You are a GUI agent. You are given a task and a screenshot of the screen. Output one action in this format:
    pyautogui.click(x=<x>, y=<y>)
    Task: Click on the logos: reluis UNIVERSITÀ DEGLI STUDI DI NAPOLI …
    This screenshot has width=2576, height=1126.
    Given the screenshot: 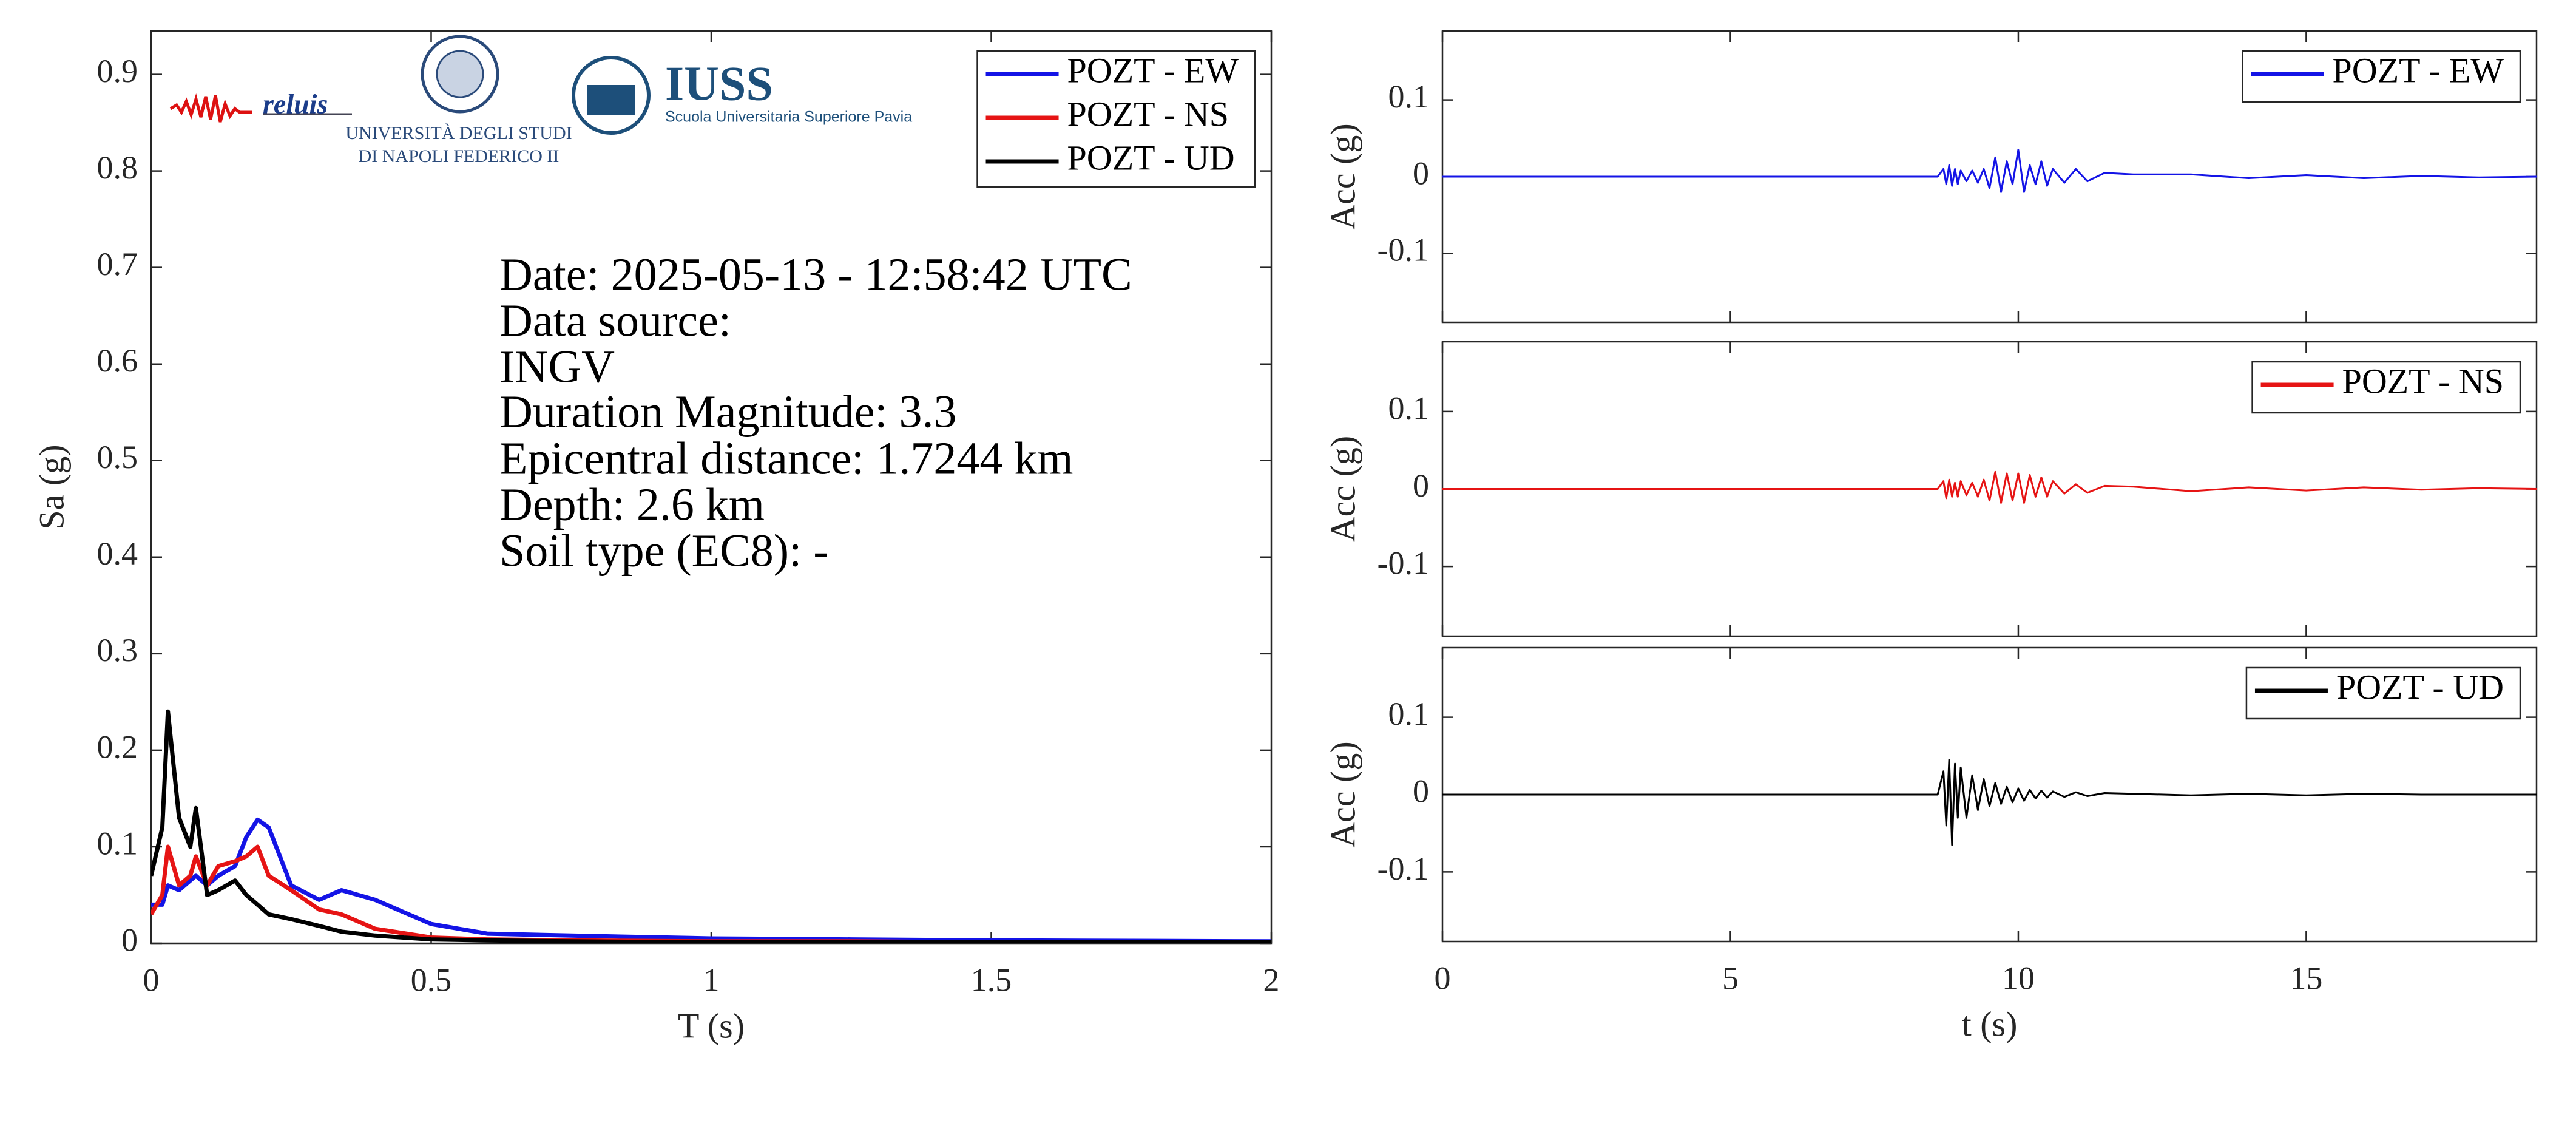 What is the action you would take?
    pyautogui.click(x=540, y=100)
    